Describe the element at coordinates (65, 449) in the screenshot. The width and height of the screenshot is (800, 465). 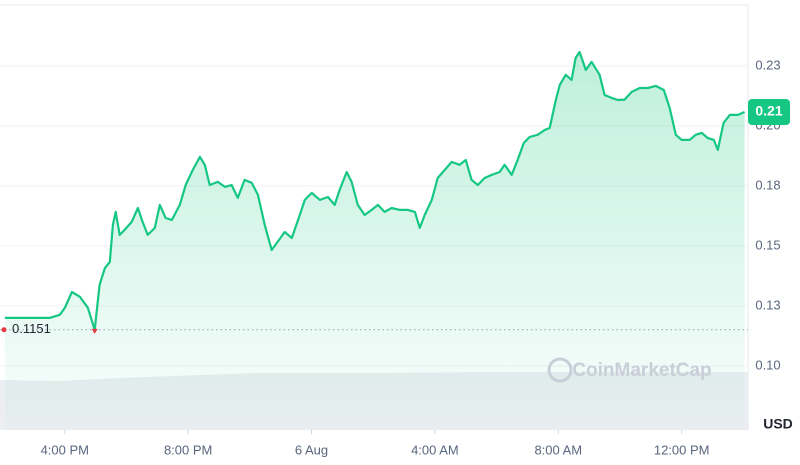
I see `x-tick-label: 4:00 PM` at that location.